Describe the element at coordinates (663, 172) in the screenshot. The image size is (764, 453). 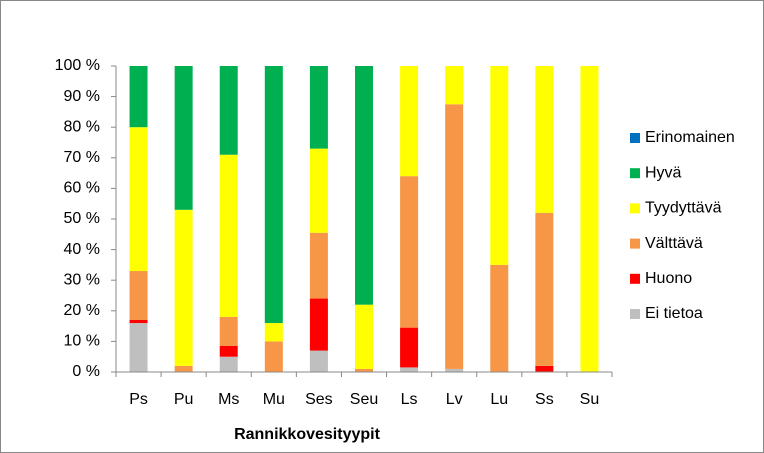
I see `legend-label: Hyvä` at that location.